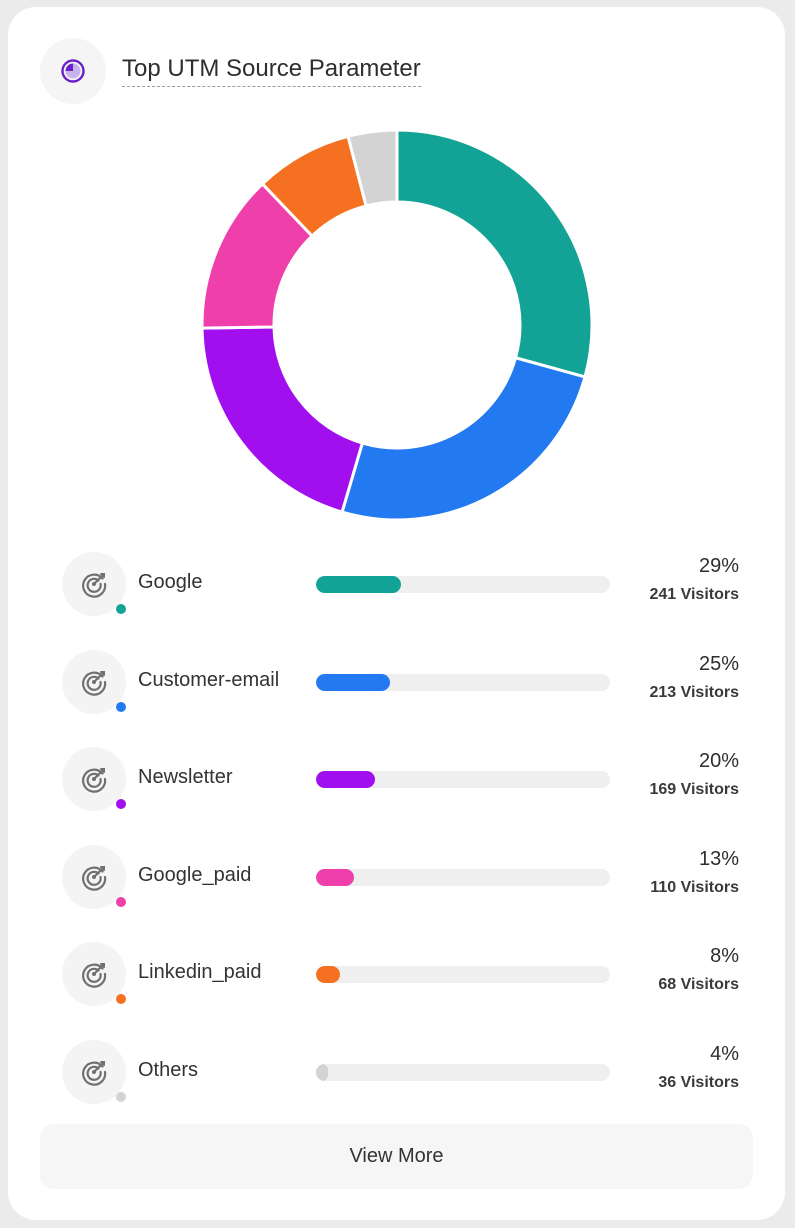  I want to click on source-row: Google 29% 241 Visitors, so click(400, 587).